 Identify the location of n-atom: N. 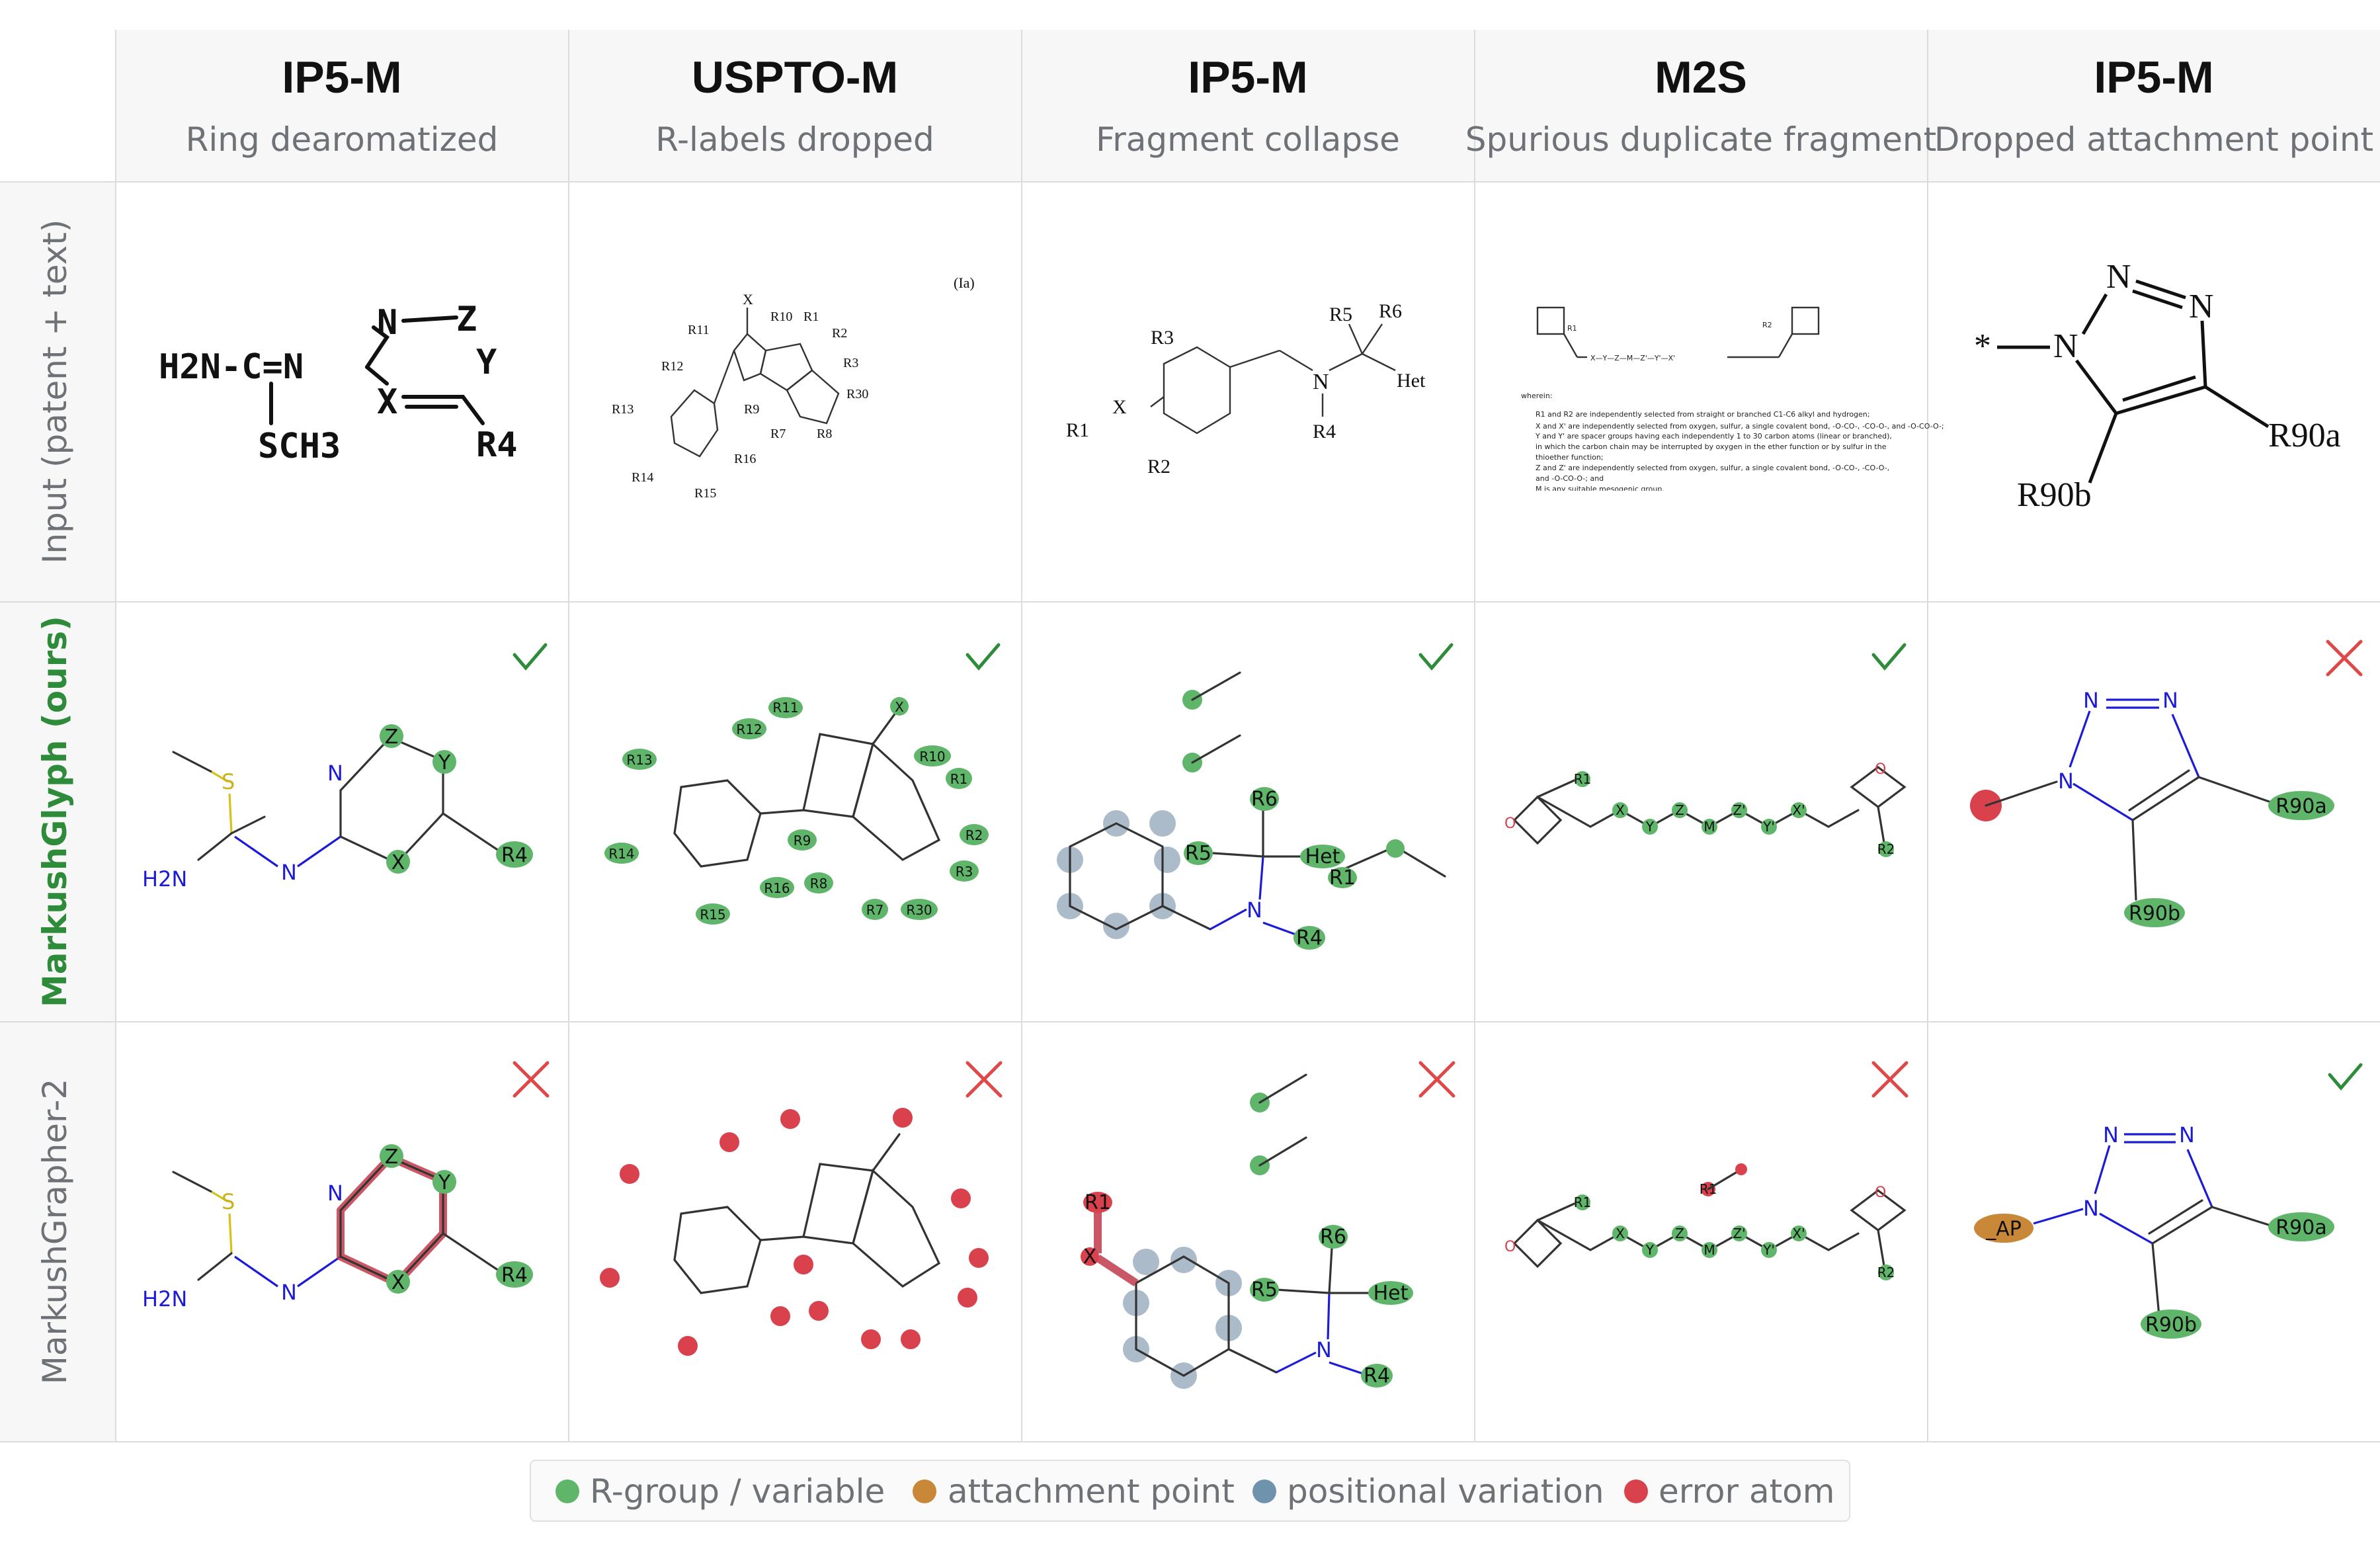
(1324, 1349).